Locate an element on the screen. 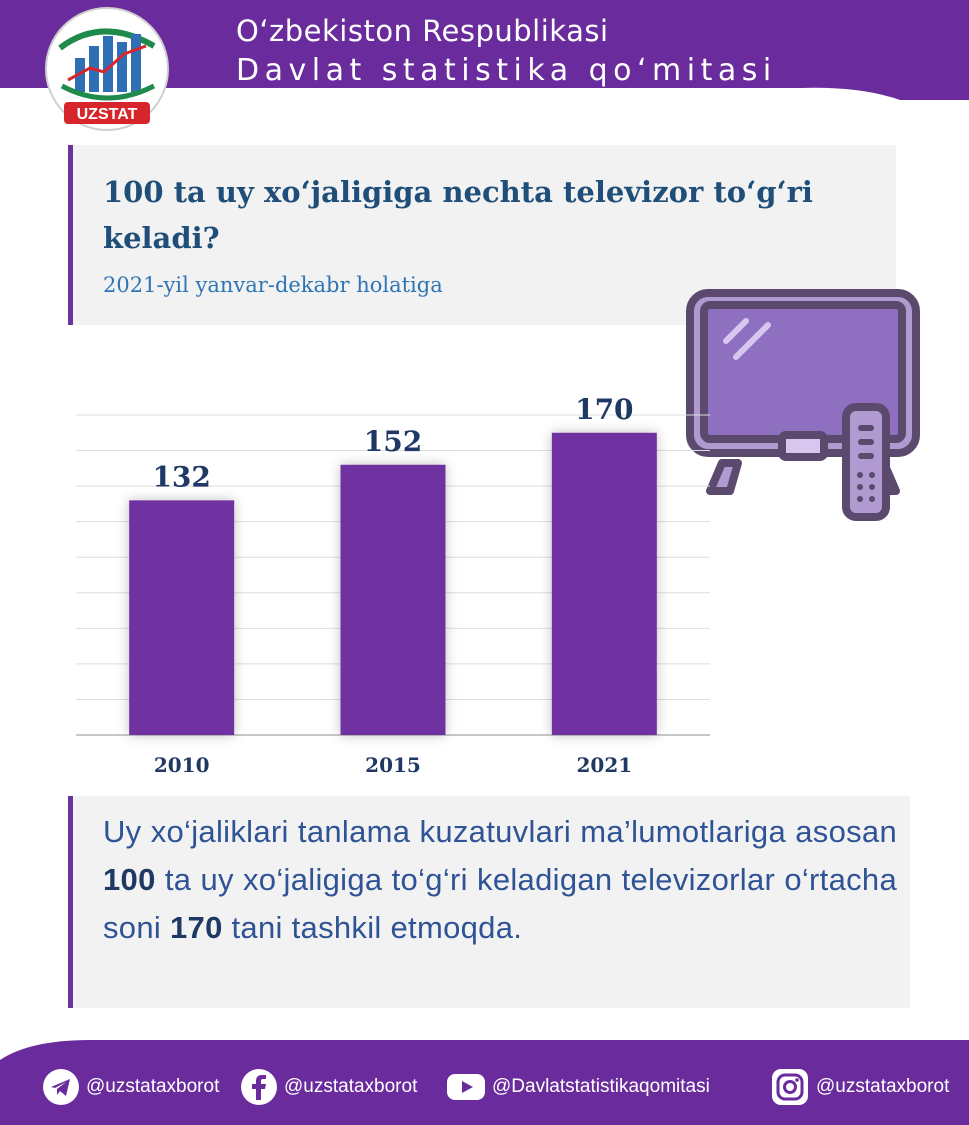 The width and height of the screenshot is (969, 1125). instagram-link: @uzstataxborot is located at coordinates (859, 1087).